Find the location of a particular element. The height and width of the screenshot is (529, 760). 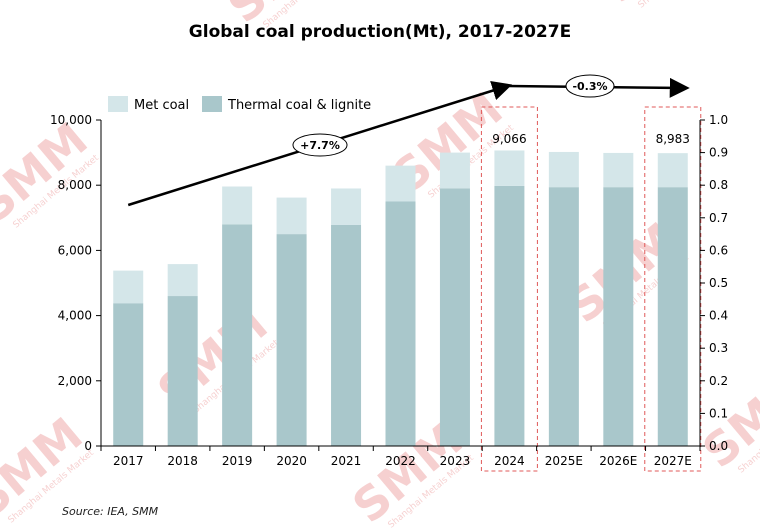

x-tick-label: 2018 is located at coordinates (182, 461).